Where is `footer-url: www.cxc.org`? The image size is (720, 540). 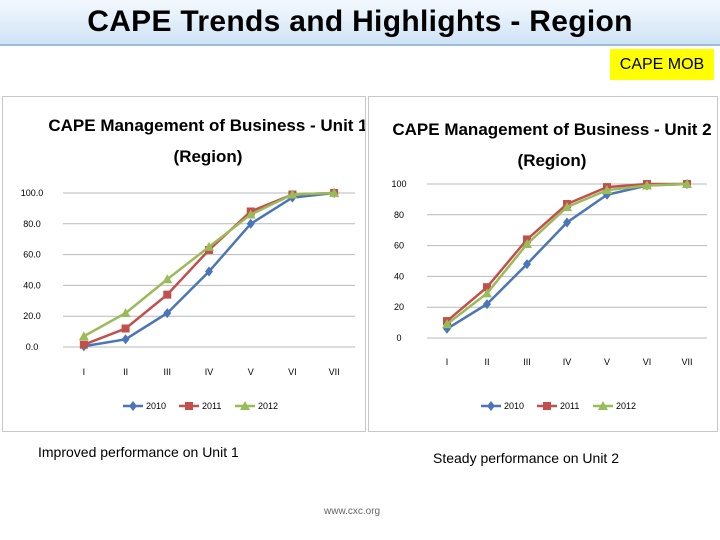 footer-url: www.cxc.org is located at coordinates (352, 511).